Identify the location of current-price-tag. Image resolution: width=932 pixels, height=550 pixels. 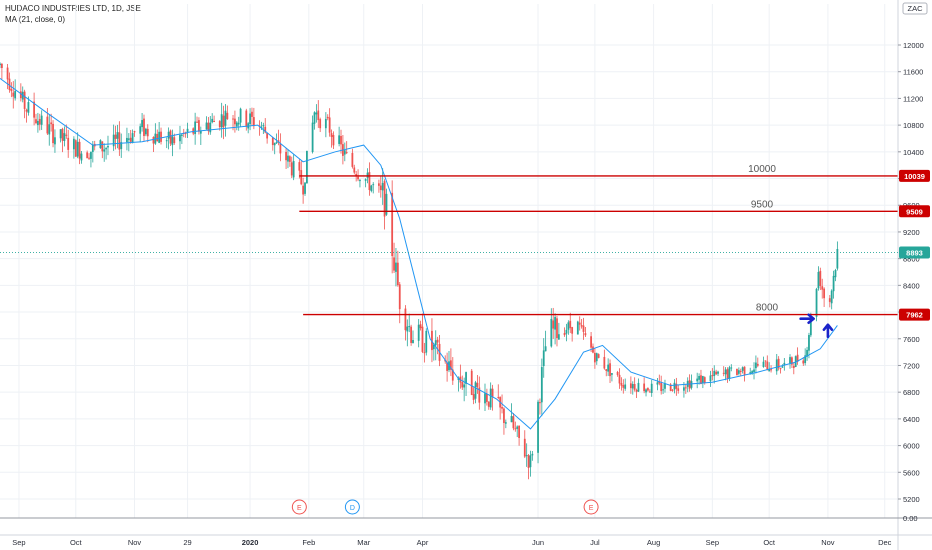
(914, 252).